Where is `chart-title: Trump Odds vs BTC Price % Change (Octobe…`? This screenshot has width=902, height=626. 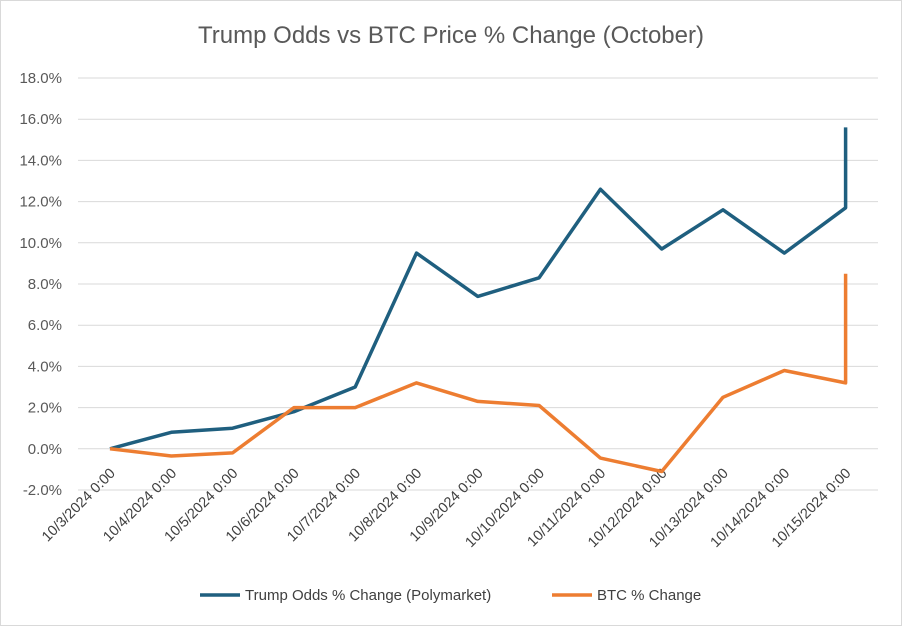
chart-title: Trump Odds vs BTC Price % Change (Octobe… is located at coordinates (451, 35).